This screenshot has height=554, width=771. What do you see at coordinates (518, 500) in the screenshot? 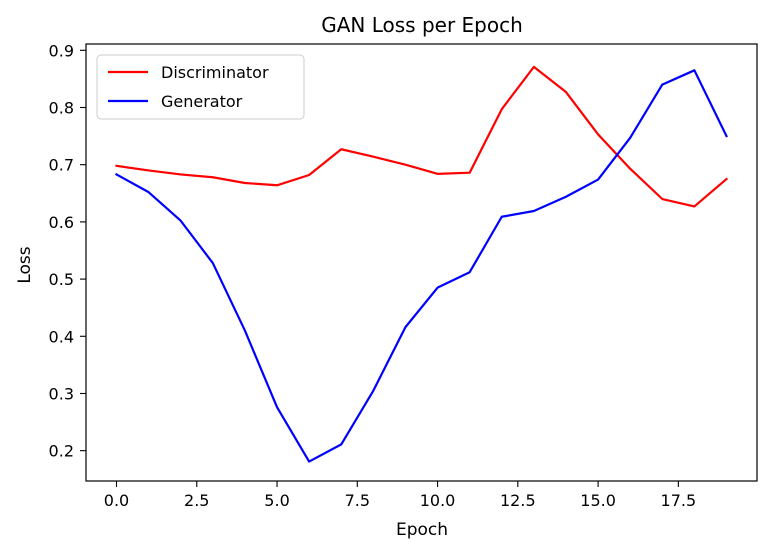
I see `x-tick-label: 12.5` at bounding box center [518, 500].